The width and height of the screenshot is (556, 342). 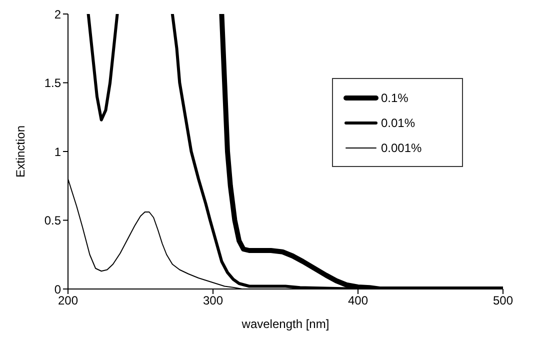 I want to click on y-tick-label: 1.5, so click(x=53, y=83).